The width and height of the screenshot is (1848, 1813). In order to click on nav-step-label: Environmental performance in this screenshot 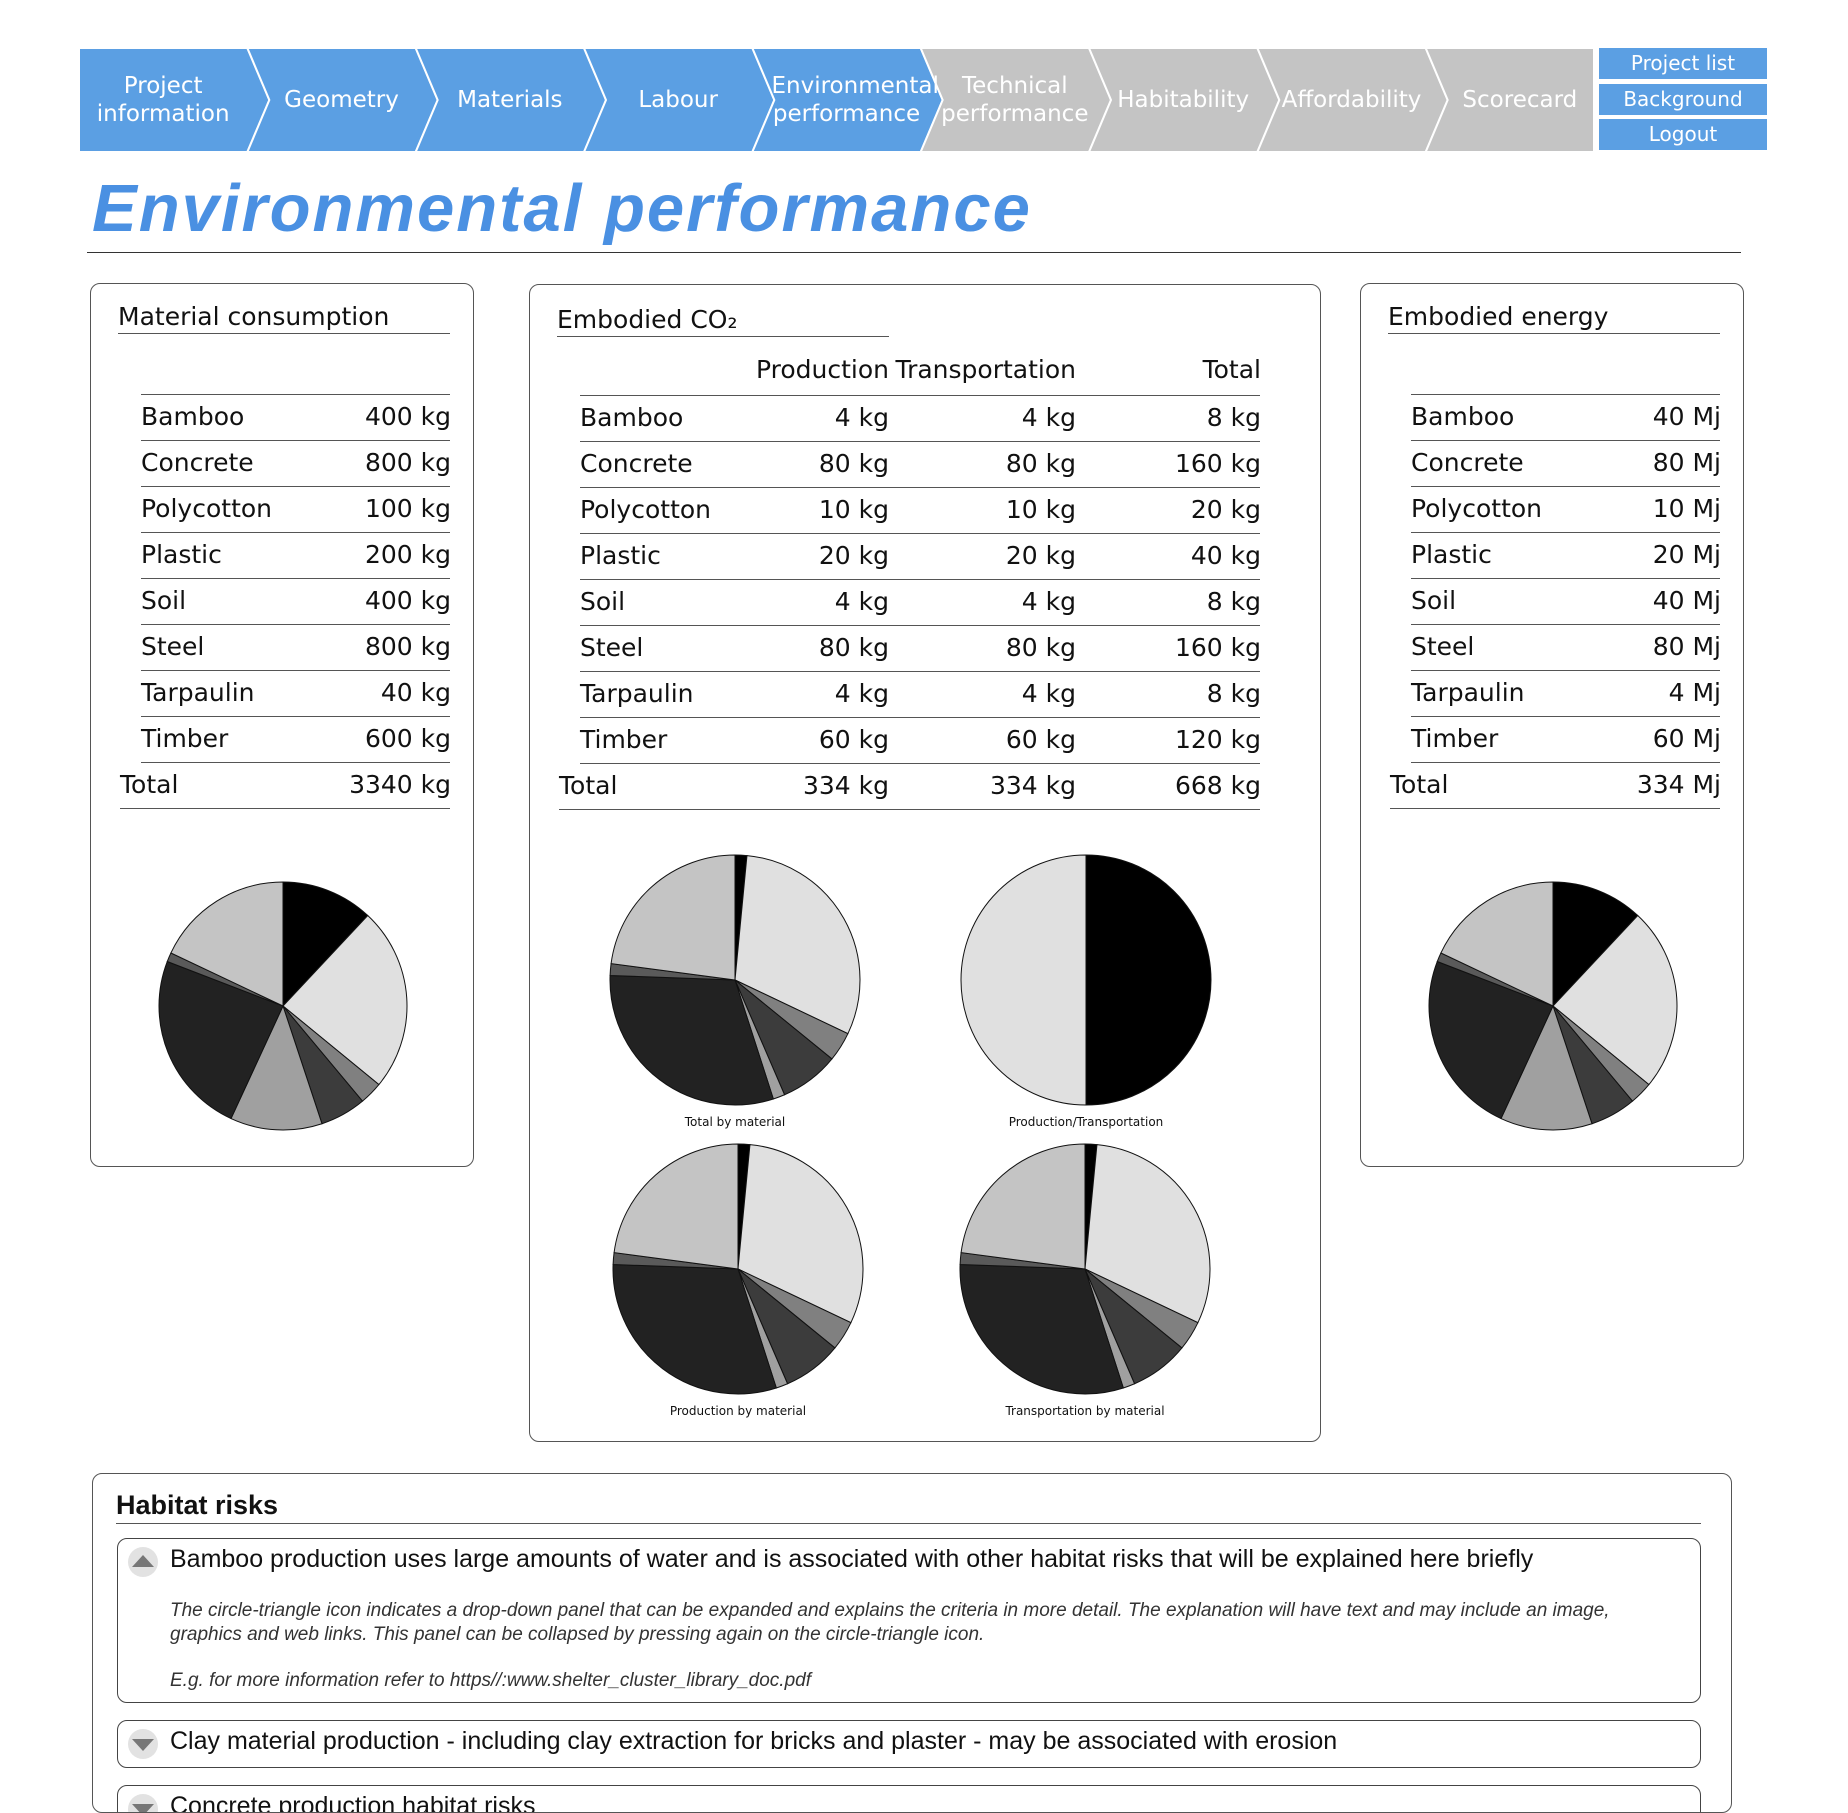, I will do `click(855, 100)`.